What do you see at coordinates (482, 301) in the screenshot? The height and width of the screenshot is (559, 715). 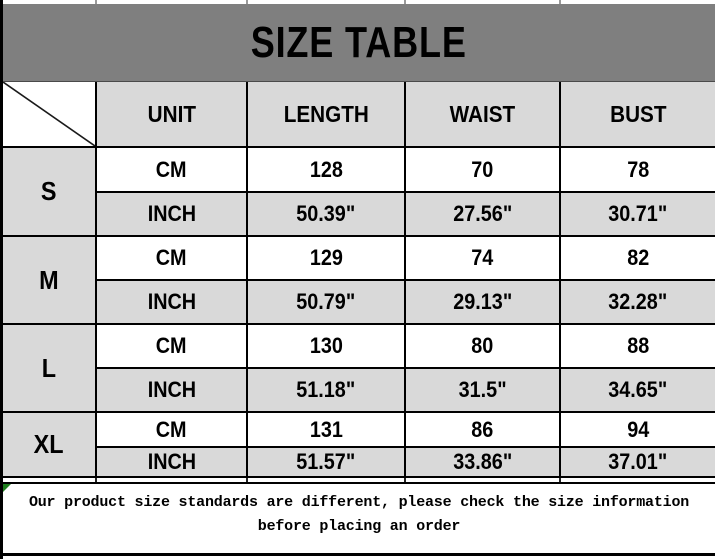 I see `cell-value: 29.13"` at bounding box center [482, 301].